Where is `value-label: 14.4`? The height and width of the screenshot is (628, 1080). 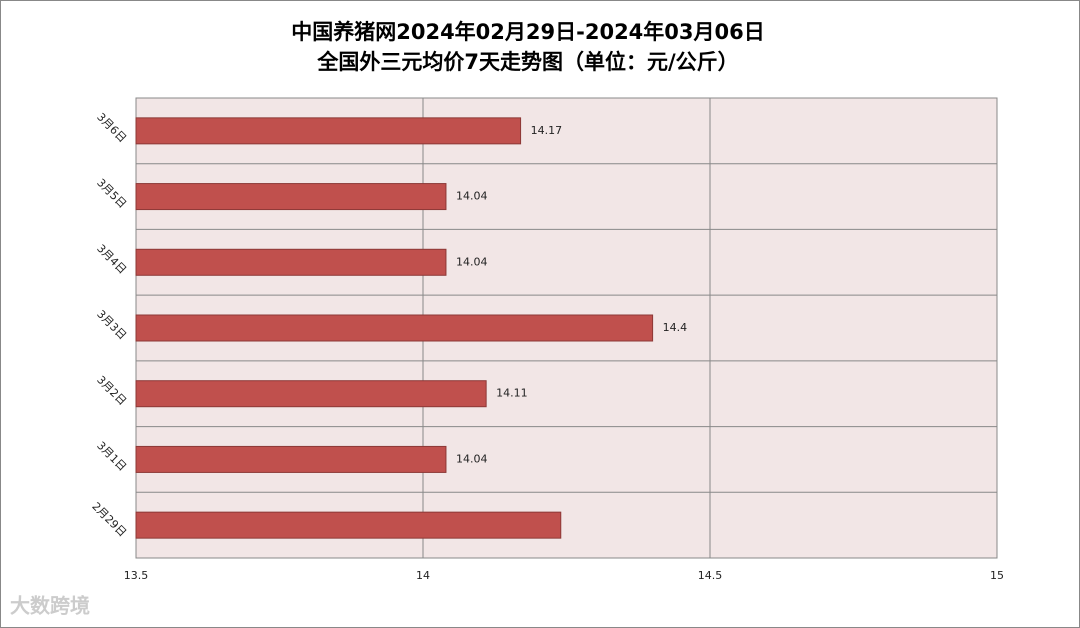
value-label: 14.4 is located at coordinates (675, 327).